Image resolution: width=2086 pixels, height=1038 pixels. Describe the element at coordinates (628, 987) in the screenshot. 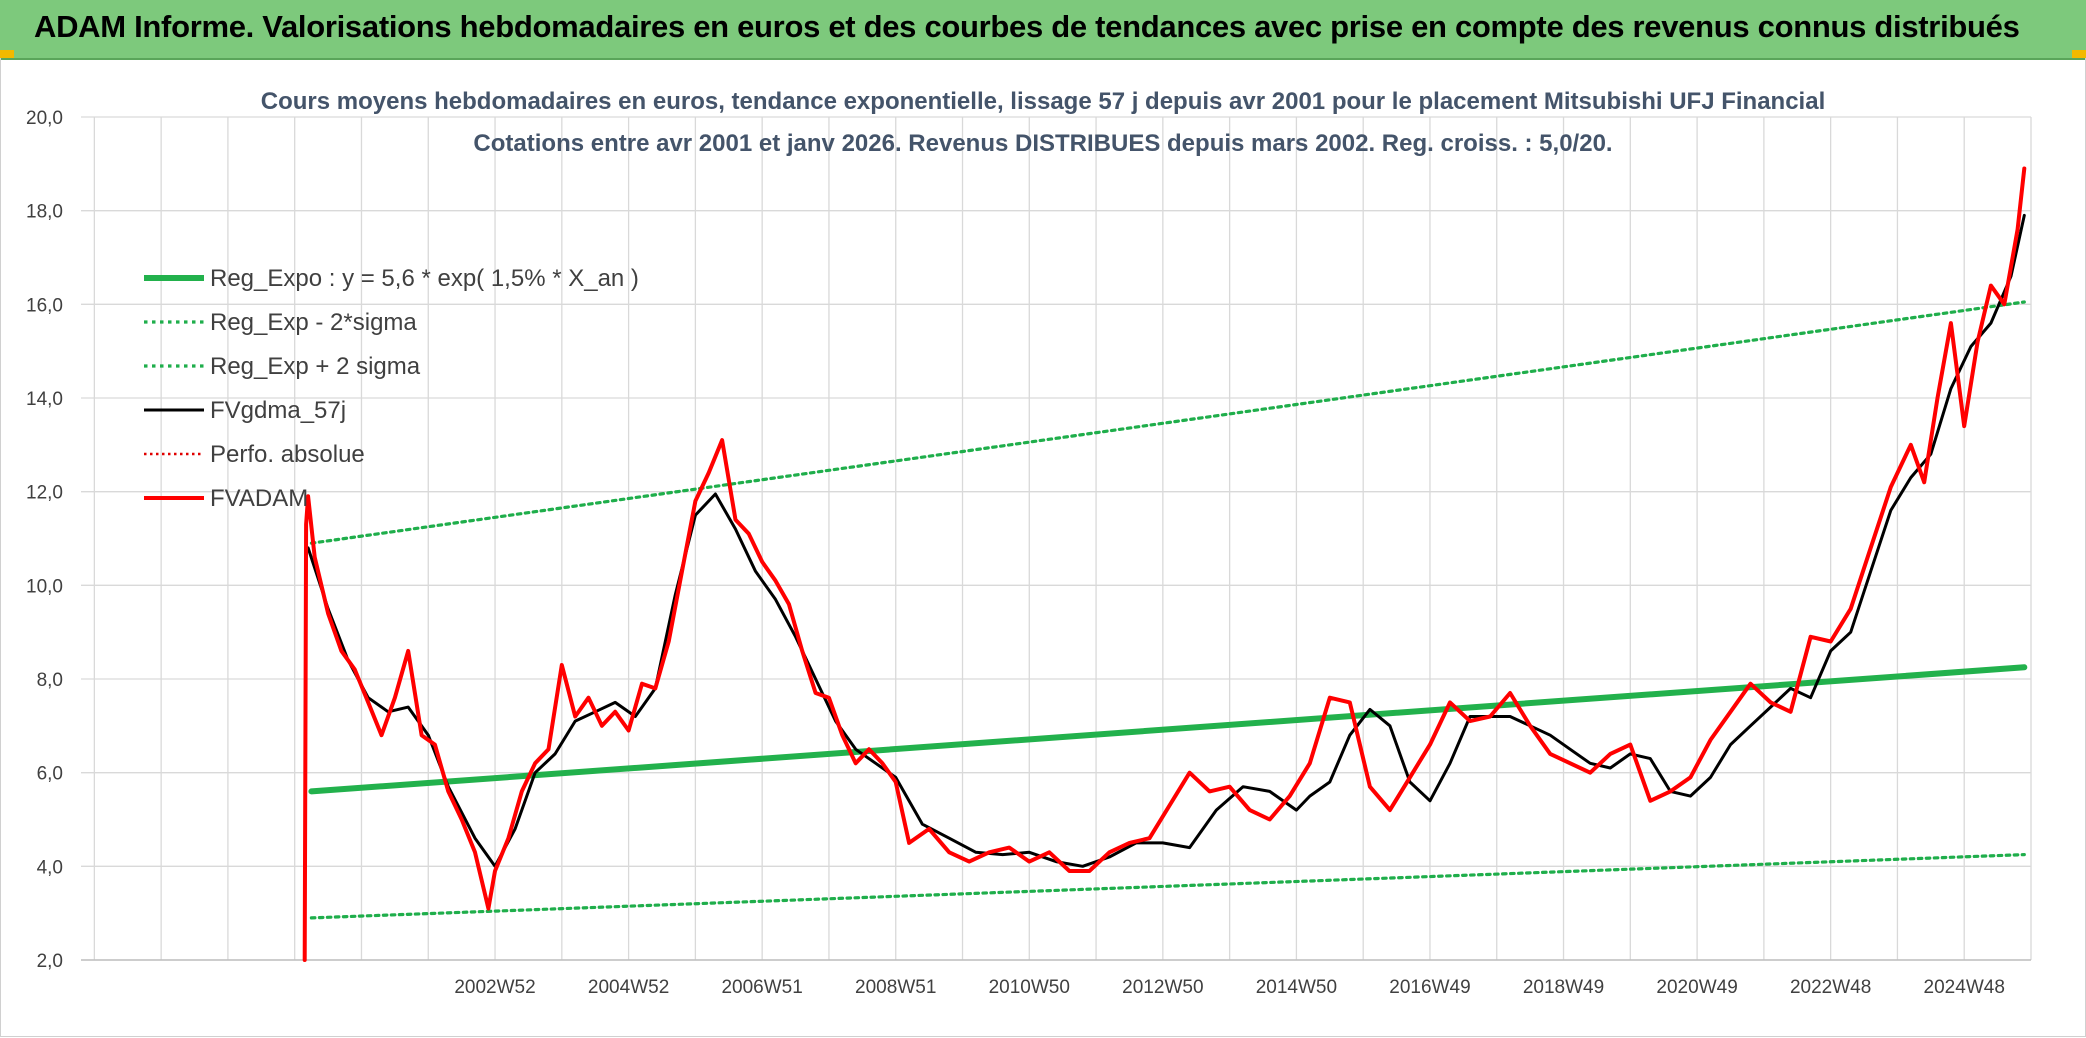

I see `x-tick-label: 2004W52` at that location.